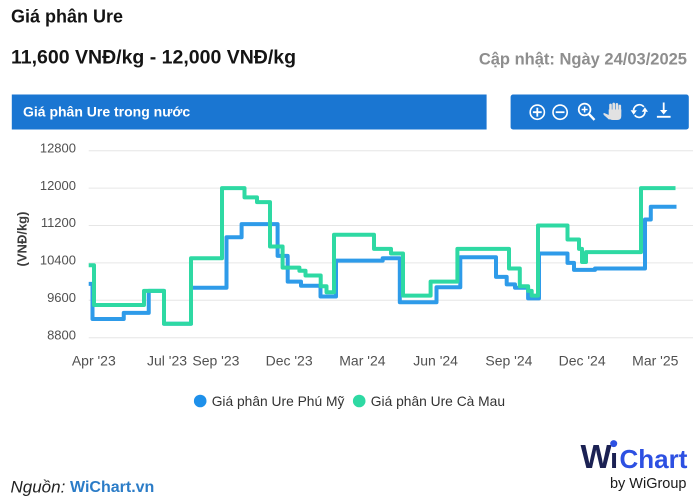  What do you see at coordinates (61, 334) in the screenshot?
I see `svg-text: 8800` at bounding box center [61, 334].